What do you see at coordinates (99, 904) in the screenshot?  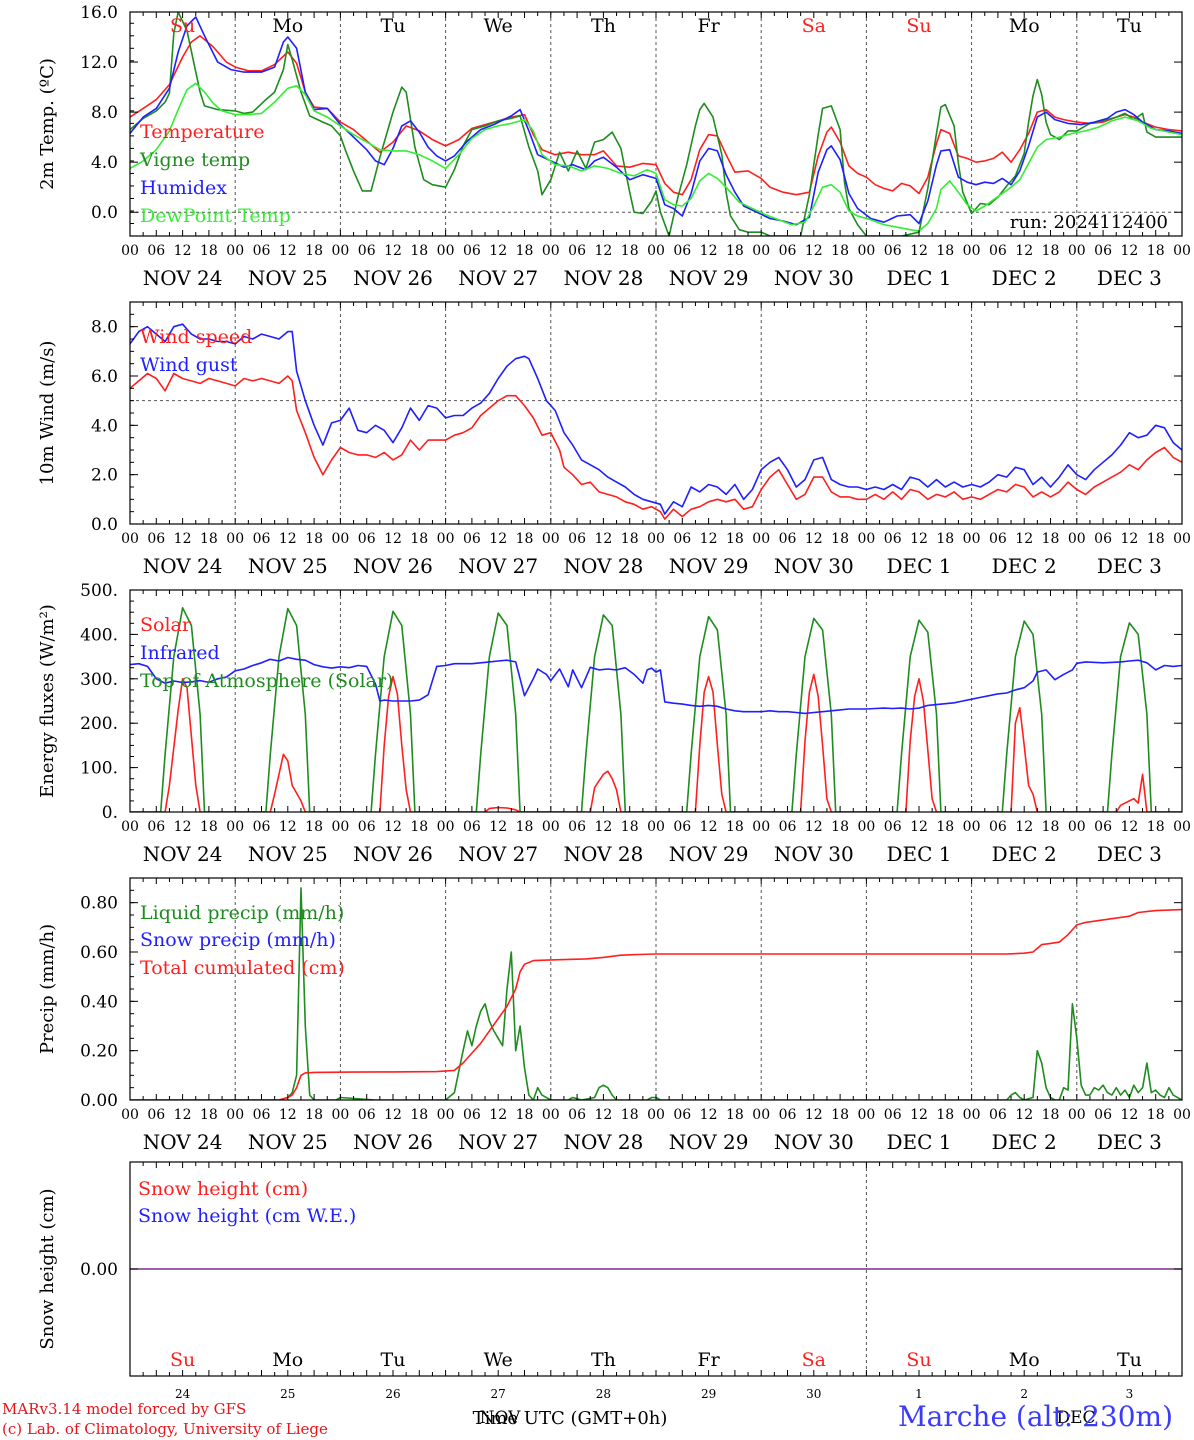 I see `y-tick-label: 0.80` at bounding box center [99, 904].